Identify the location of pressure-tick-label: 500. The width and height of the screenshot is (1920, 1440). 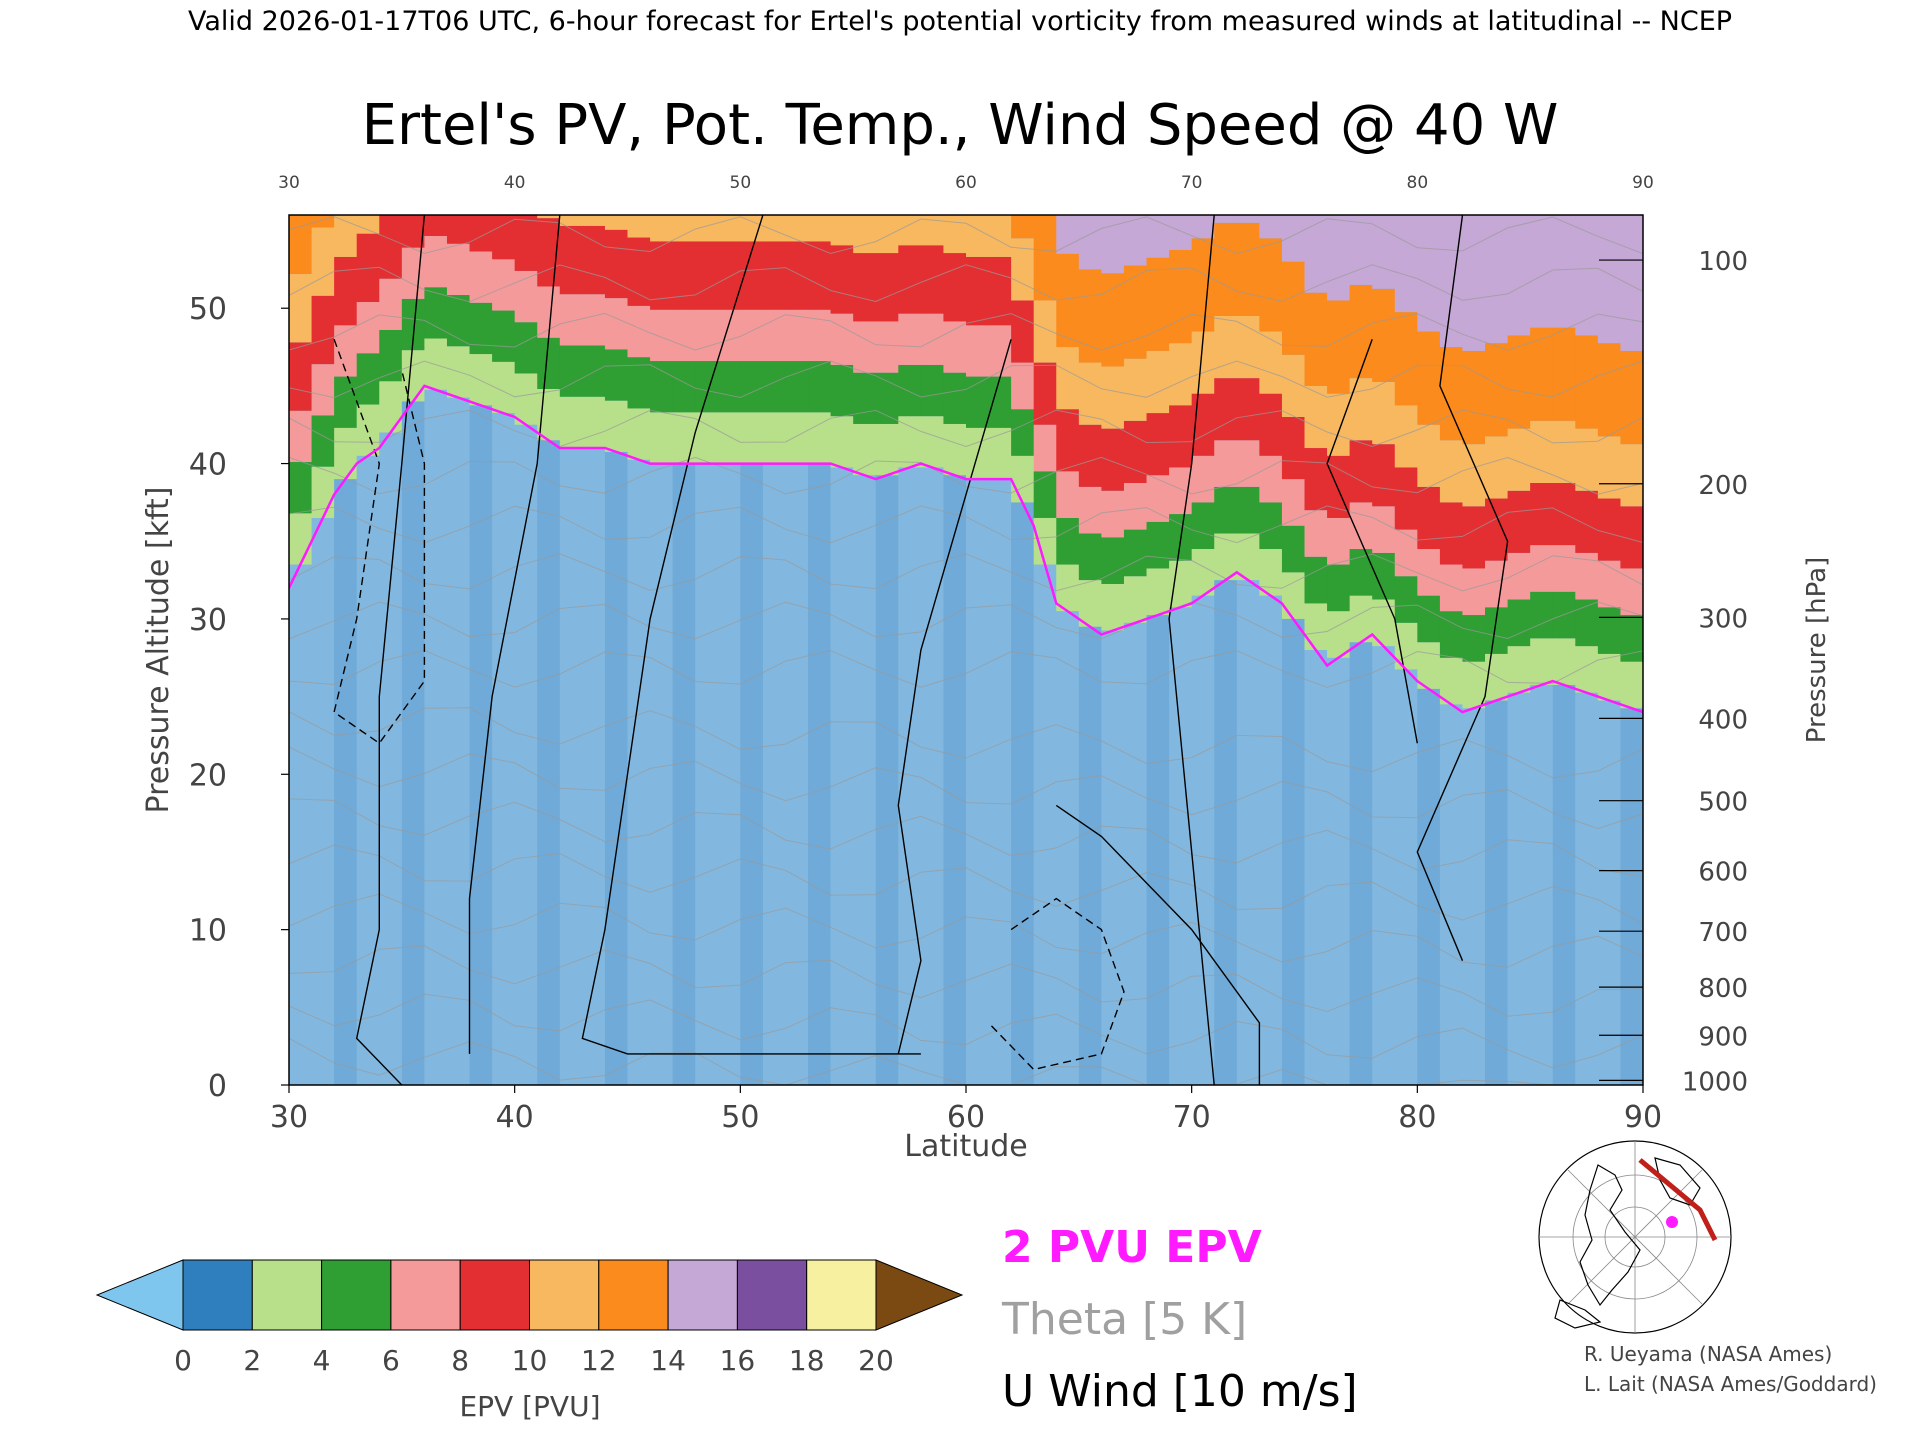
(1723, 803).